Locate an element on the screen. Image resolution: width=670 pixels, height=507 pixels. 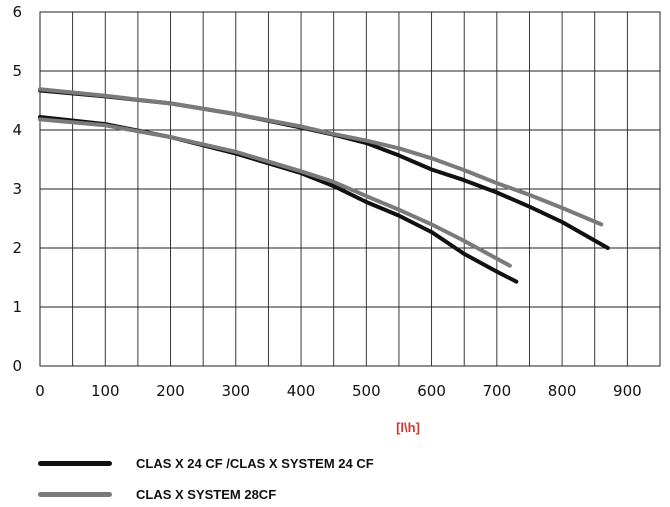
y-tick-label: 1 is located at coordinates (17, 307).